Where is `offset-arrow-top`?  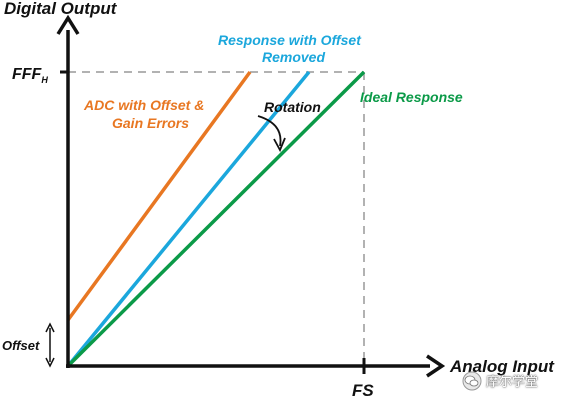
offset-arrow-top is located at coordinates (50, 327).